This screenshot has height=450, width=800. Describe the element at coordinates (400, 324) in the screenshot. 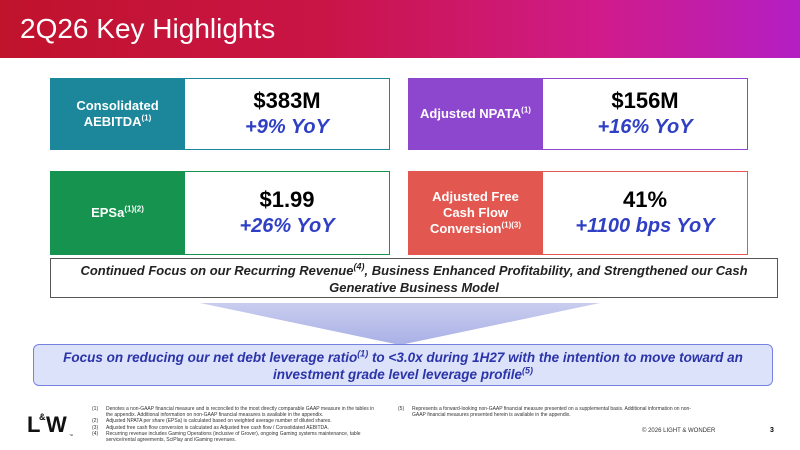

I see `funnel-arrow-icon` at that location.